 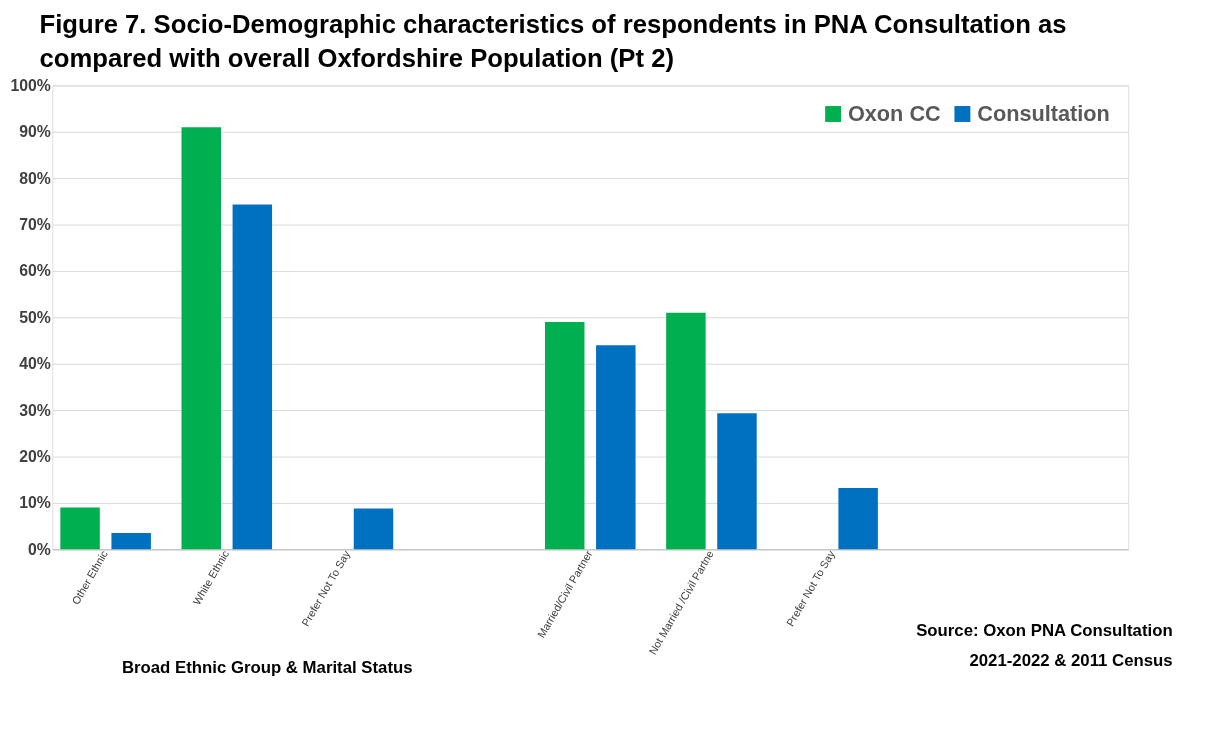 What do you see at coordinates (267, 668) in the screenshot?
I see `x-axis-title: Broad Ethnic Group & Marital Status` at bounding box center [267, 668].